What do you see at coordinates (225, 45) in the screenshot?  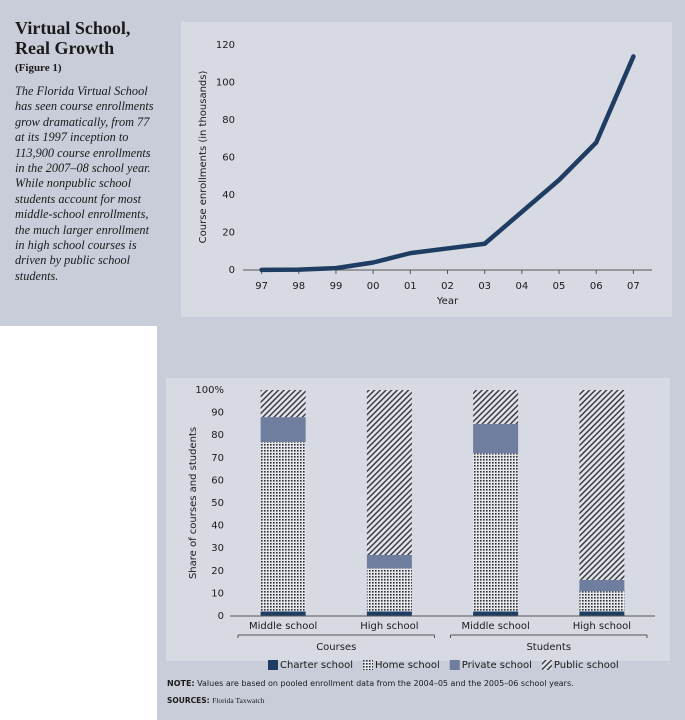 I see `y-tick-label: 120` at bounding box center [225, 45].